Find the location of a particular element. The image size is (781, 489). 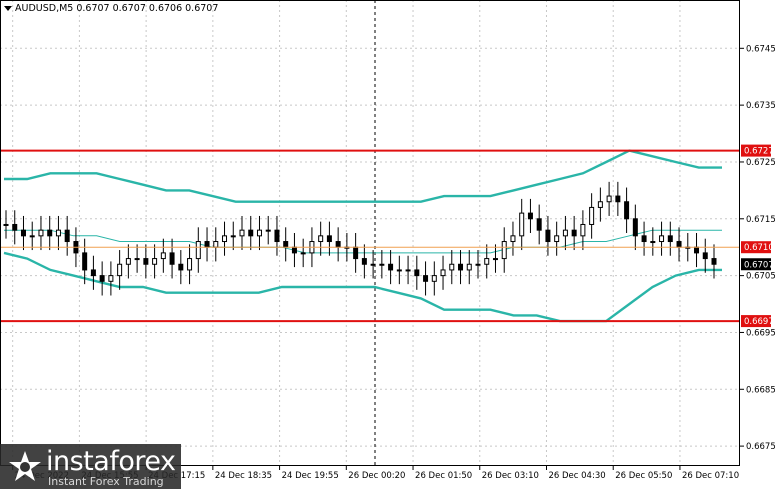

y-tick-label: 0.6725 is located at coordinates (761, 163).